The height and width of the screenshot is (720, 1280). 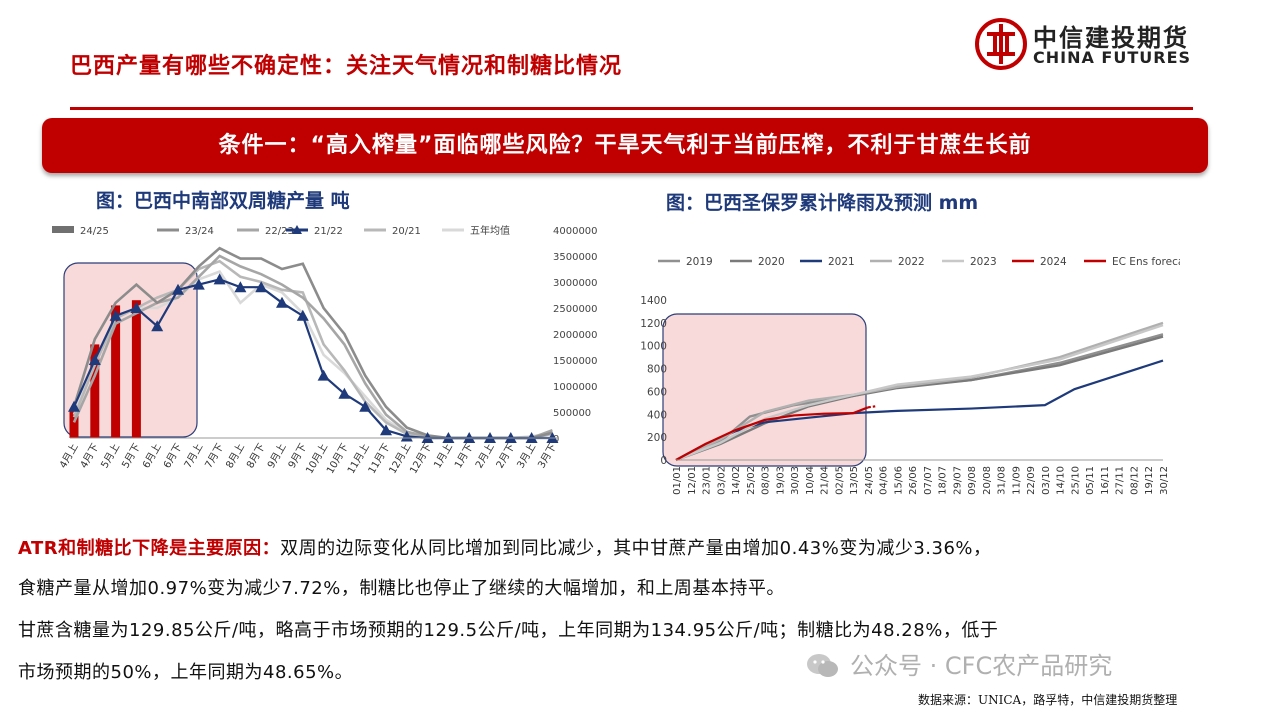 What do you see at coordinates (185, 231) in the screenshot?
I see `legend-item-23/24: 23/24` at bounding box center [185, 231].